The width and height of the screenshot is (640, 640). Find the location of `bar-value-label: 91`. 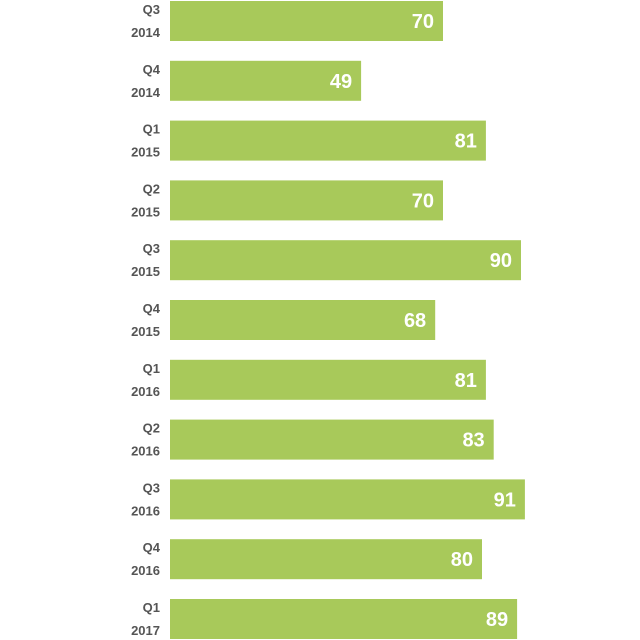

bar-value-label: 91 is located at coordinates (505, 500).